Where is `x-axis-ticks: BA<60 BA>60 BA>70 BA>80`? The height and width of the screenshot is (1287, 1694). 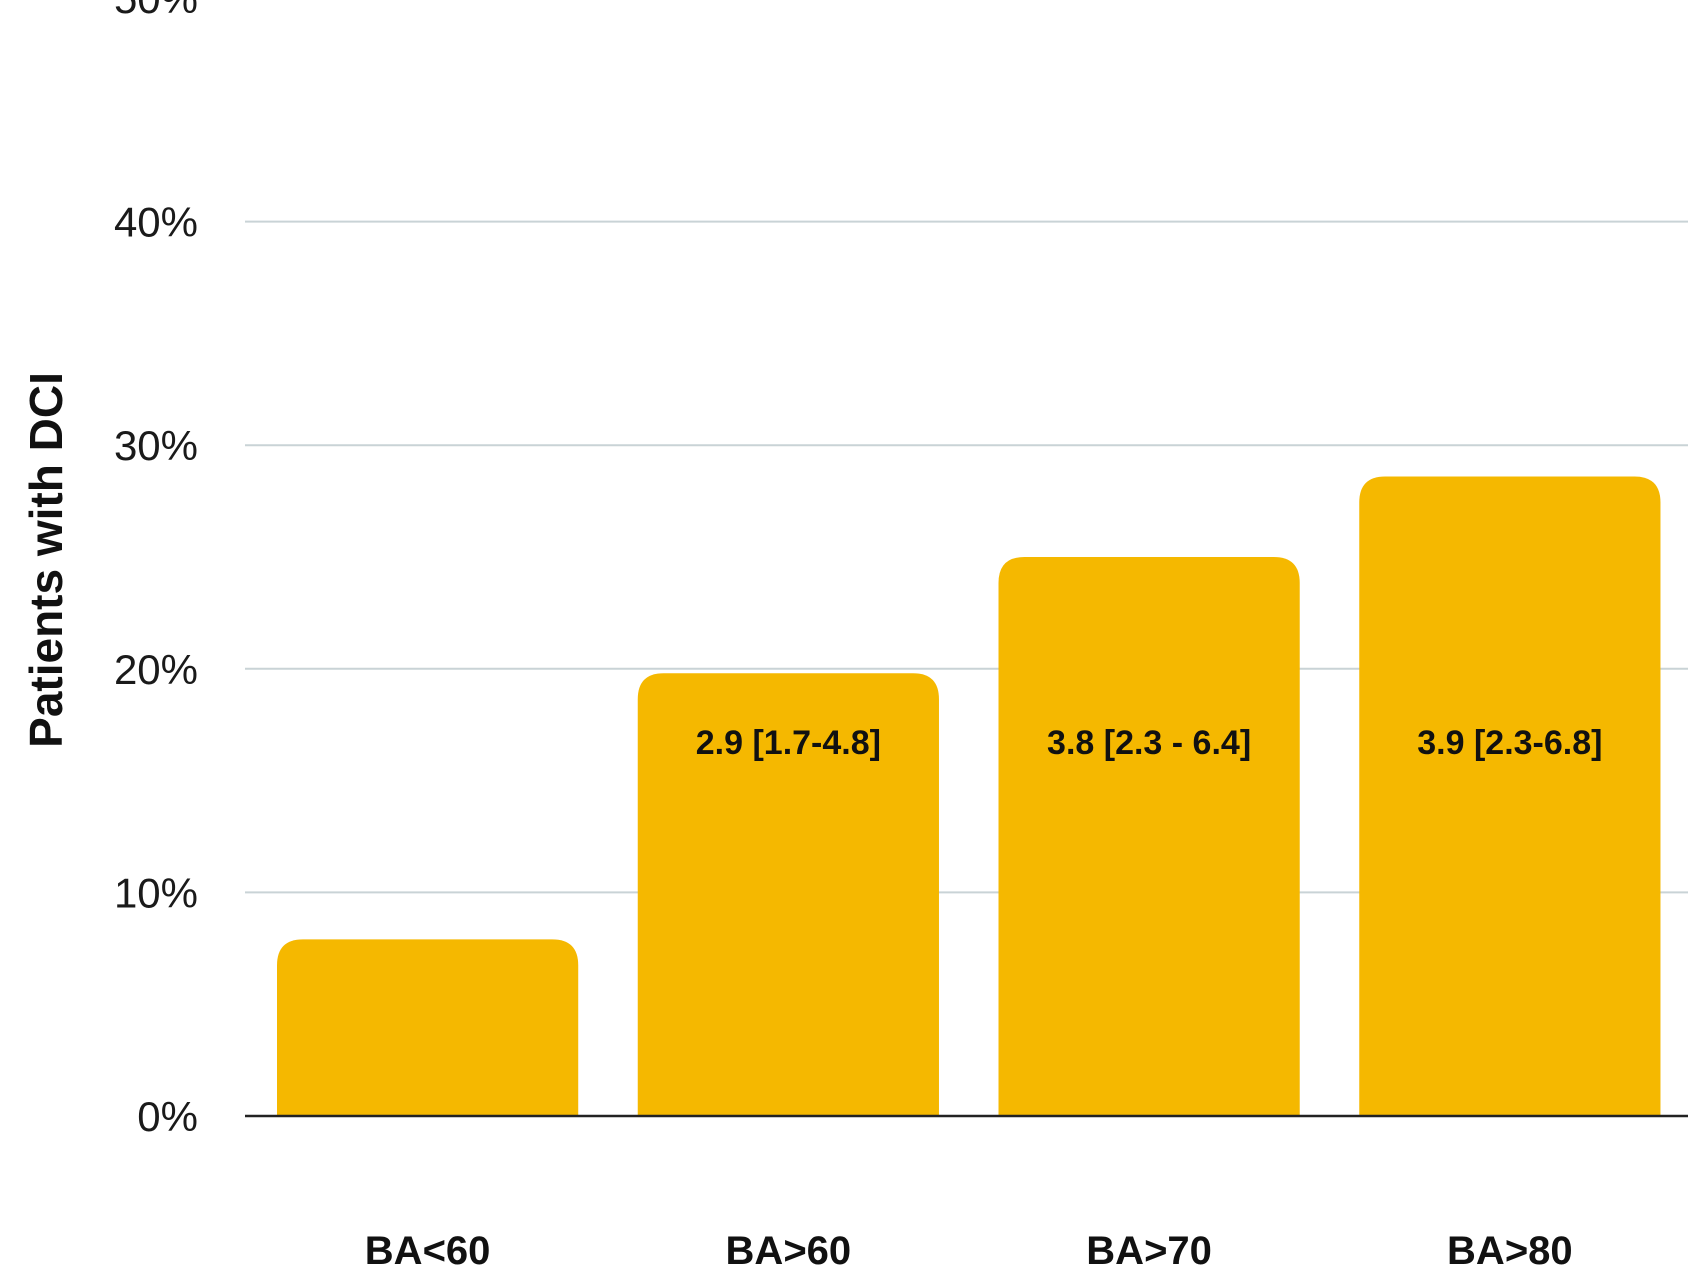 x-axis-ticks: BA<60 BA>60 BA>70 BA>80 is located at coordinates (969, 1251).